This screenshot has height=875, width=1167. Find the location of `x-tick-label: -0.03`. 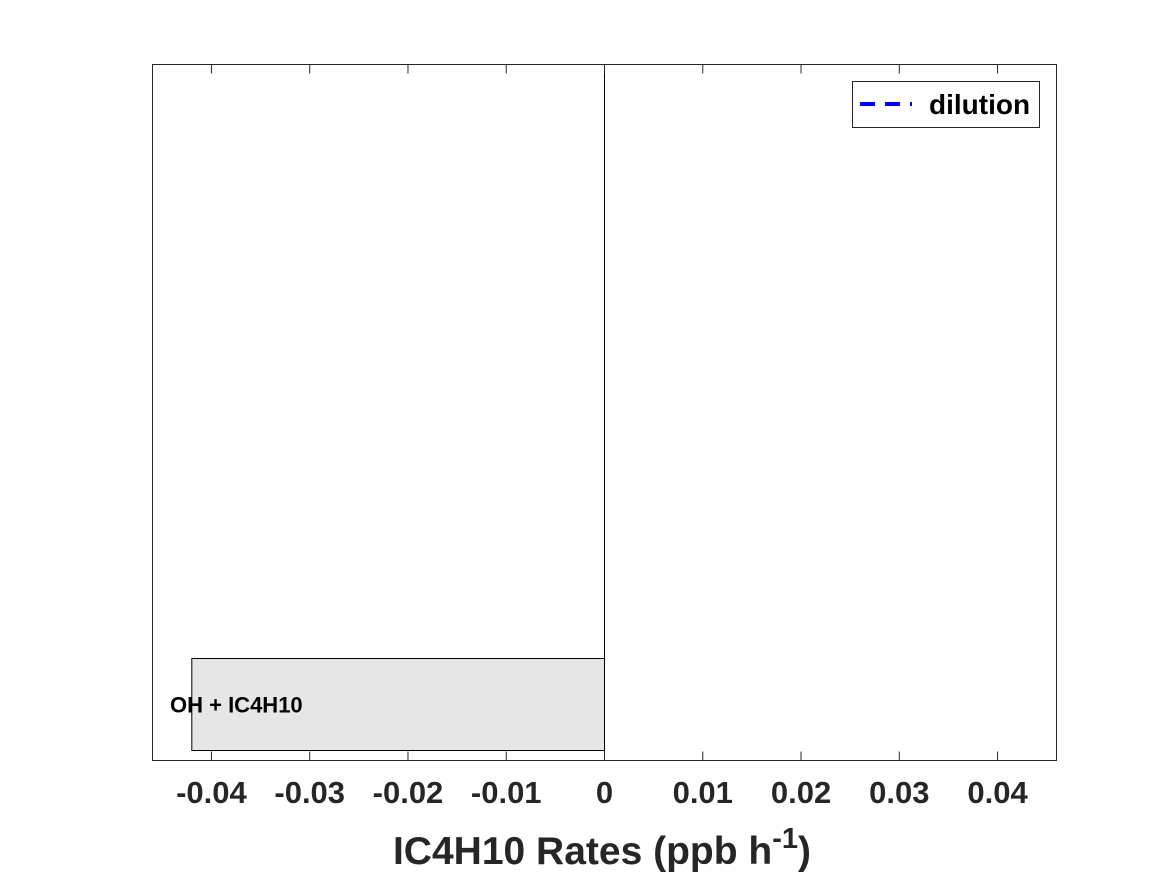

x-tick-label: -0.03 is located at coordinates (309, 792).